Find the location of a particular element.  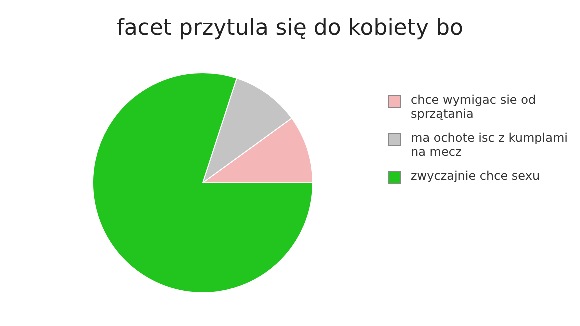

legend-label: zwyczajnie chce sexu is located at coordinates (475, 176).